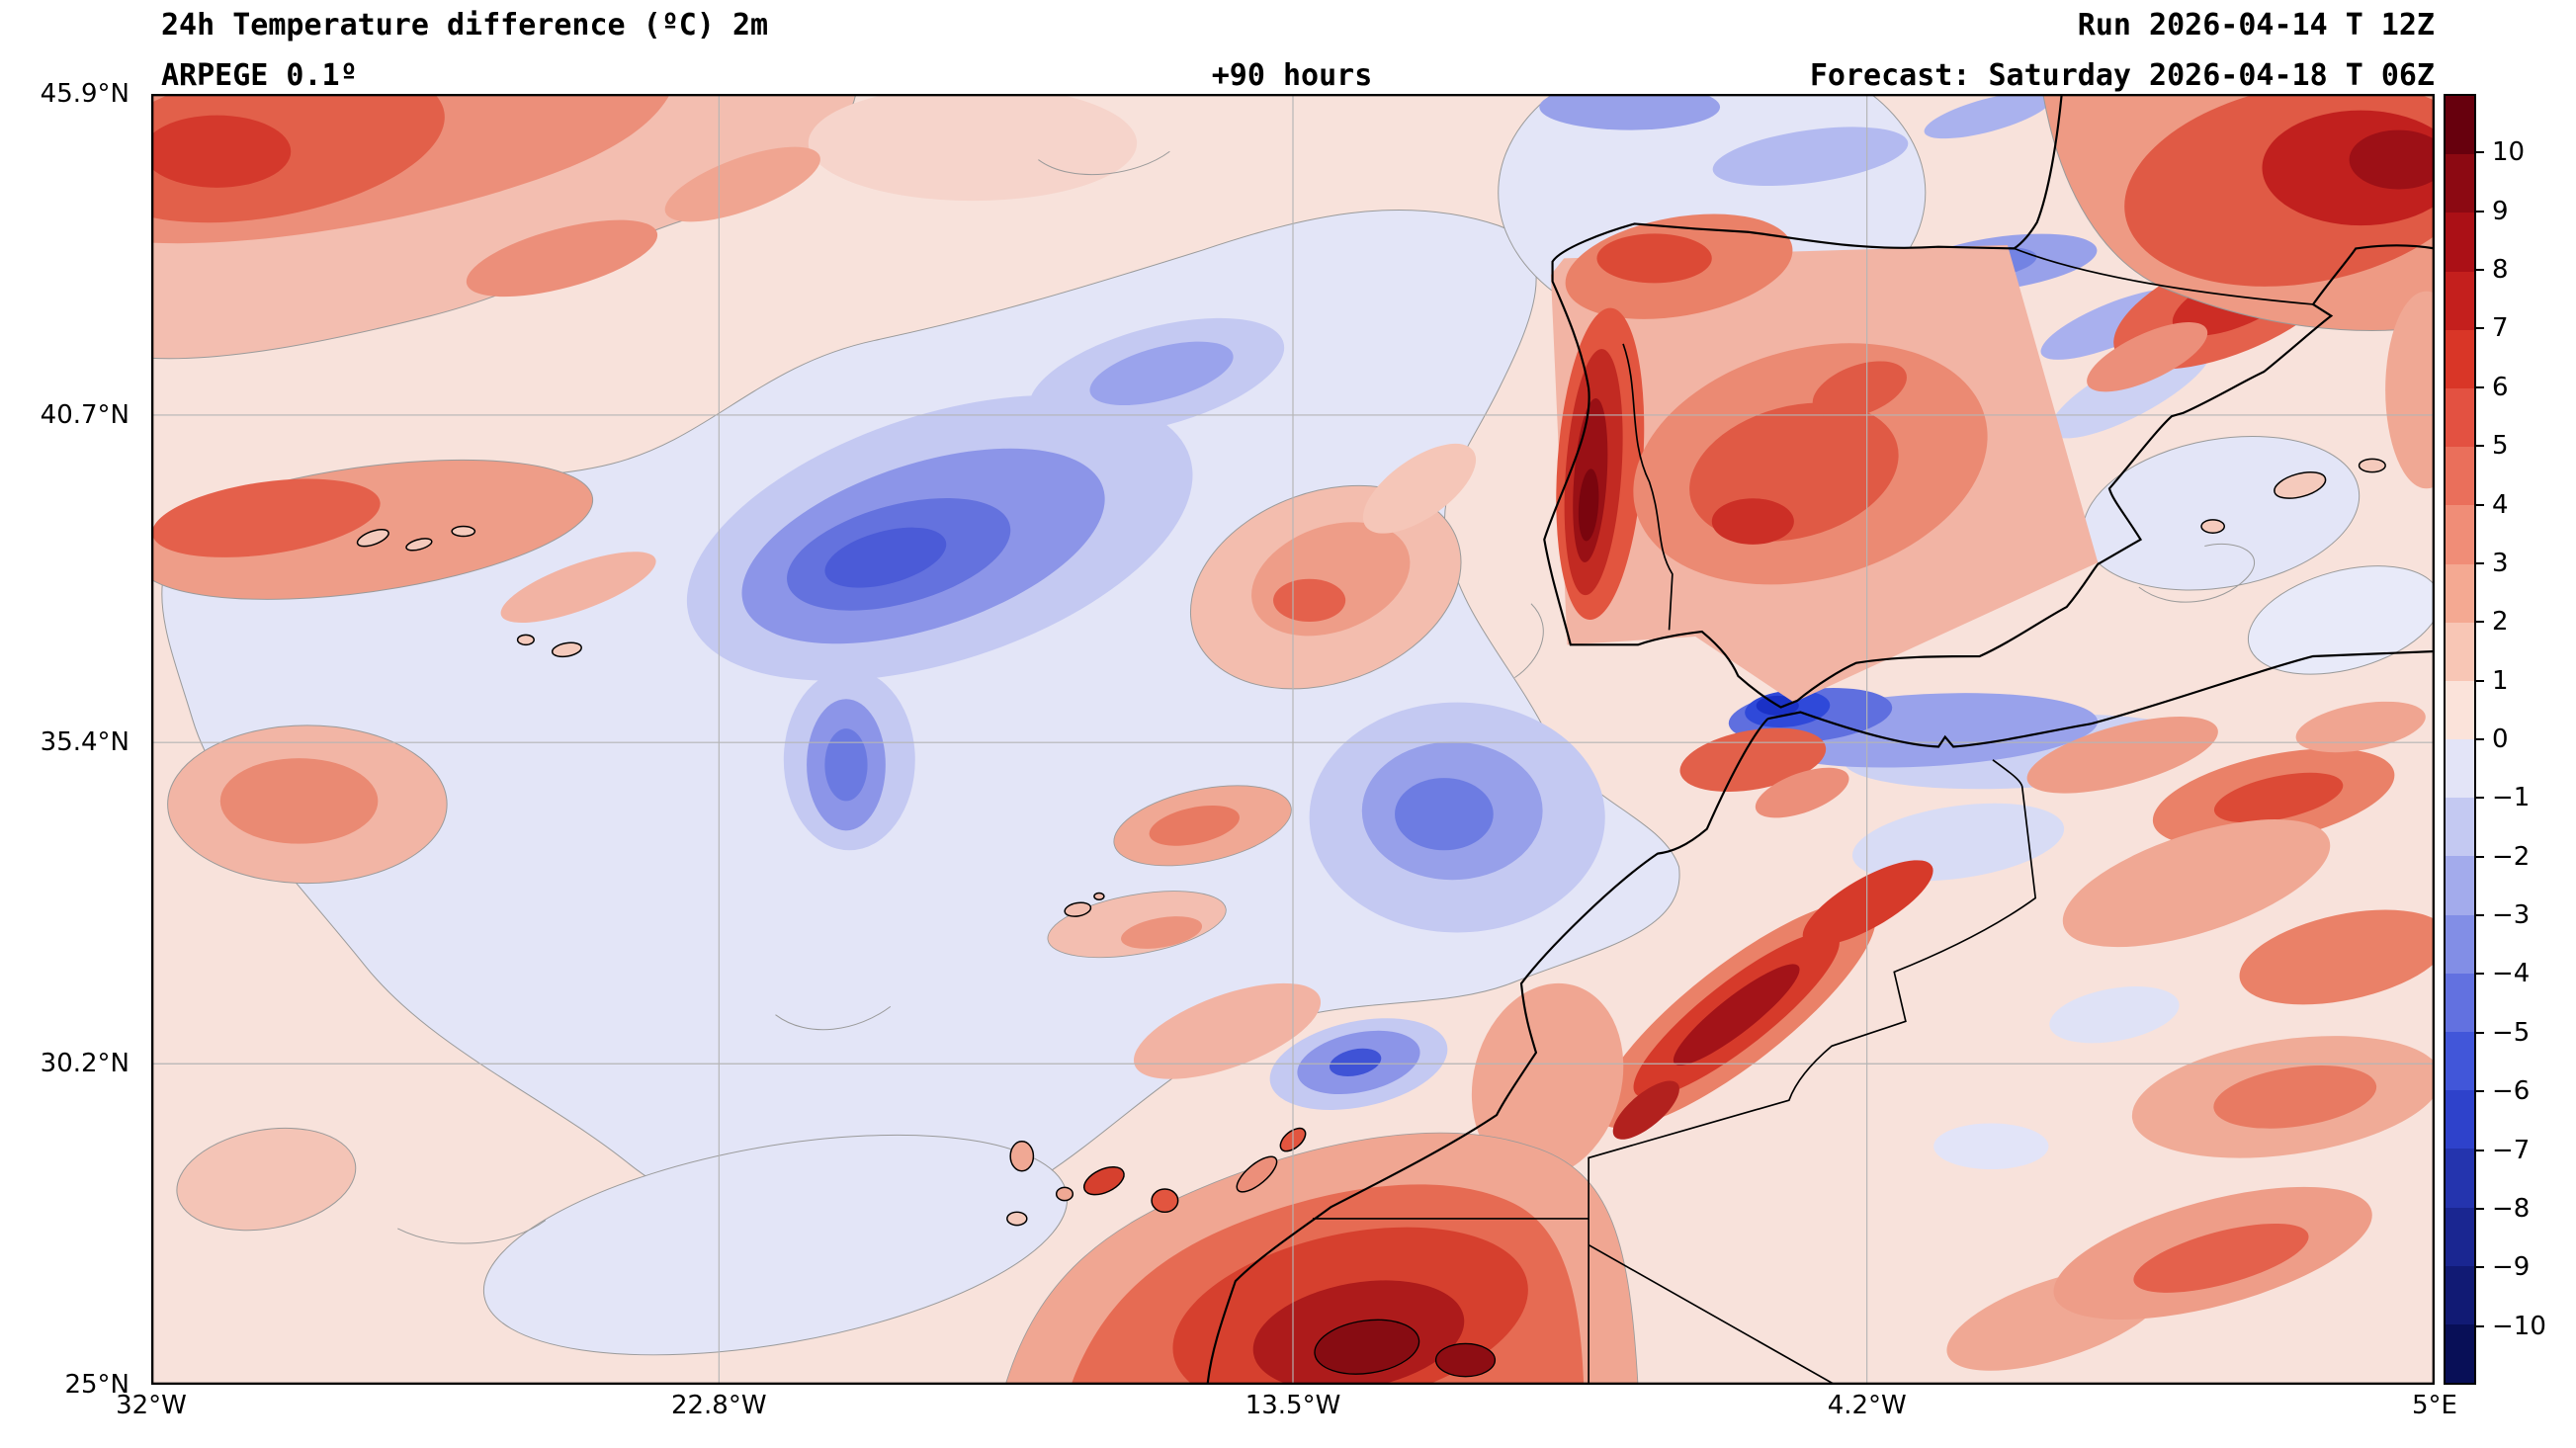 This screenshot has height=1448, width=2576. What do you see at coordinates (2500, 739) in the screenshot?
I see `colorbar-tick-label: 0` at bounding box center [2500, 739].